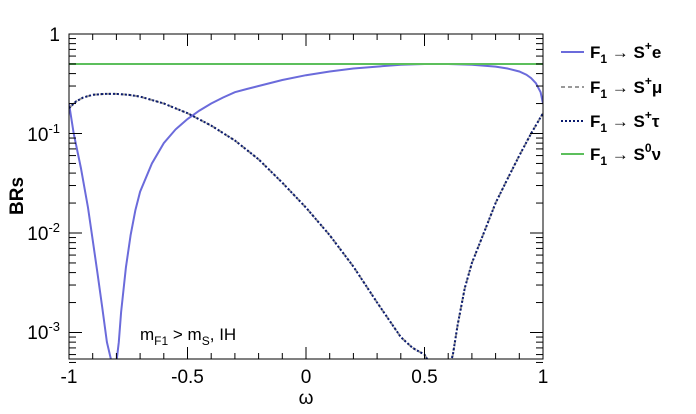 The height and width of the screenshot is (414, 696). Describe the element at coordinates (17, 196) in the screenshot. I see `y-axis-label: BRs` at that location.